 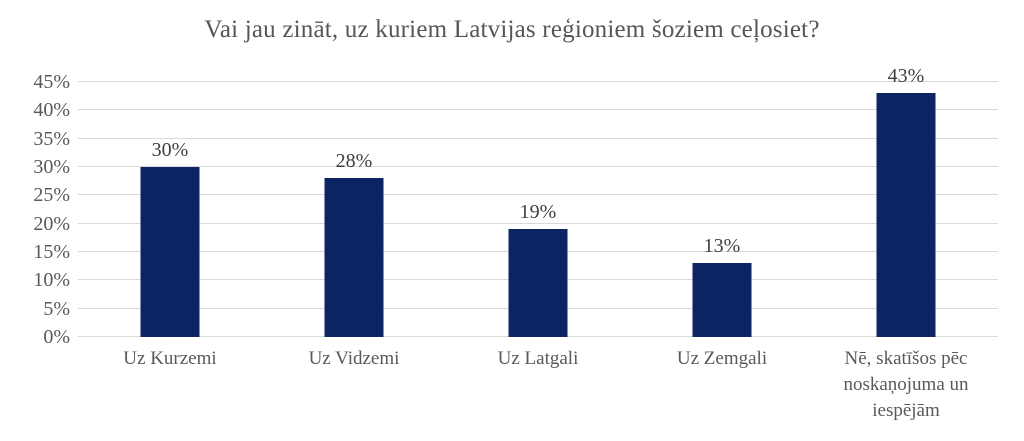 I want to click on y-axis: 0% 5% 10% 15% 20% 25% 30% 35% 40% 45%, so click(x=35, y=209).